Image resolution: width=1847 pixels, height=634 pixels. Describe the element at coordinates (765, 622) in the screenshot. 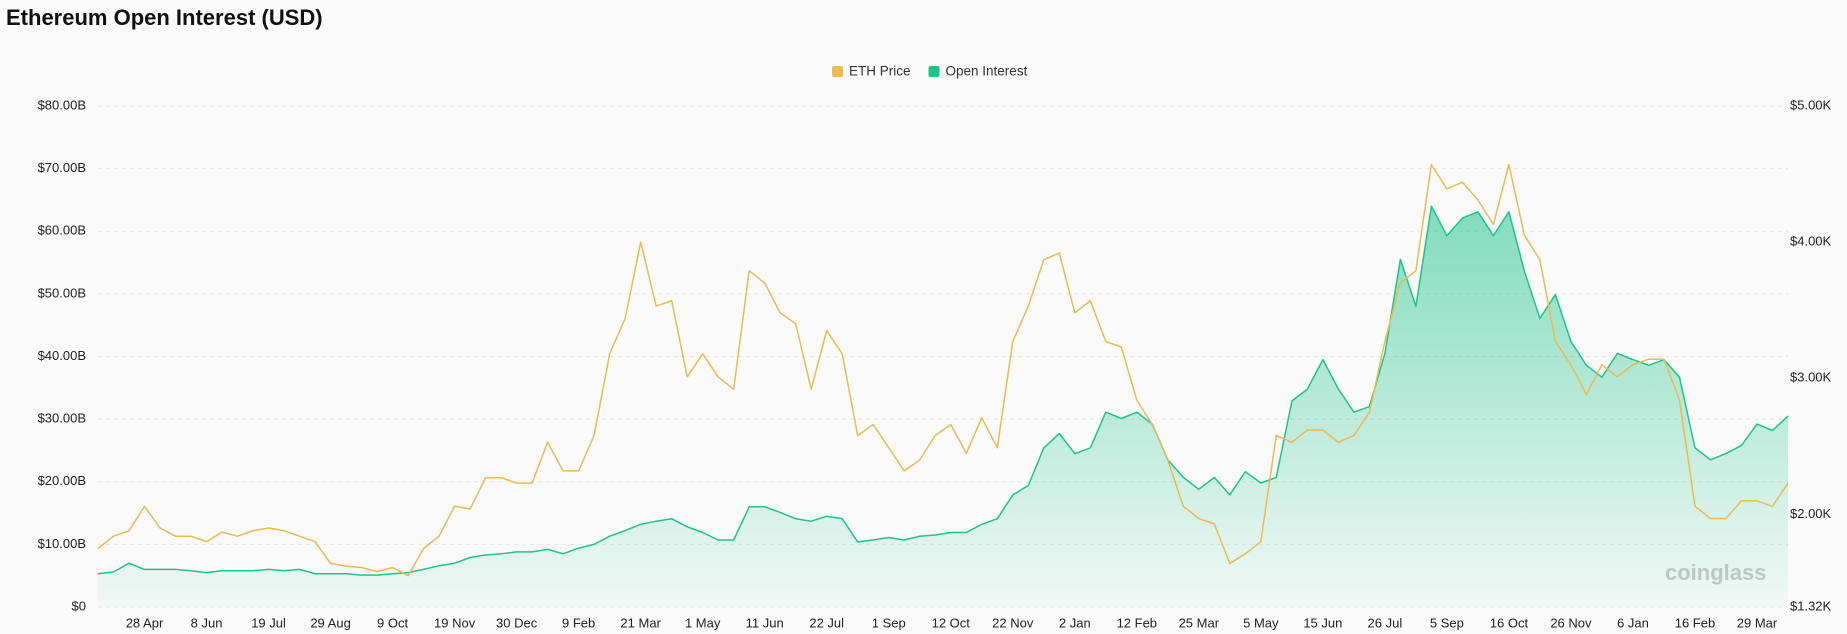

I see `x-tick-label: 11 Jun` at that location.